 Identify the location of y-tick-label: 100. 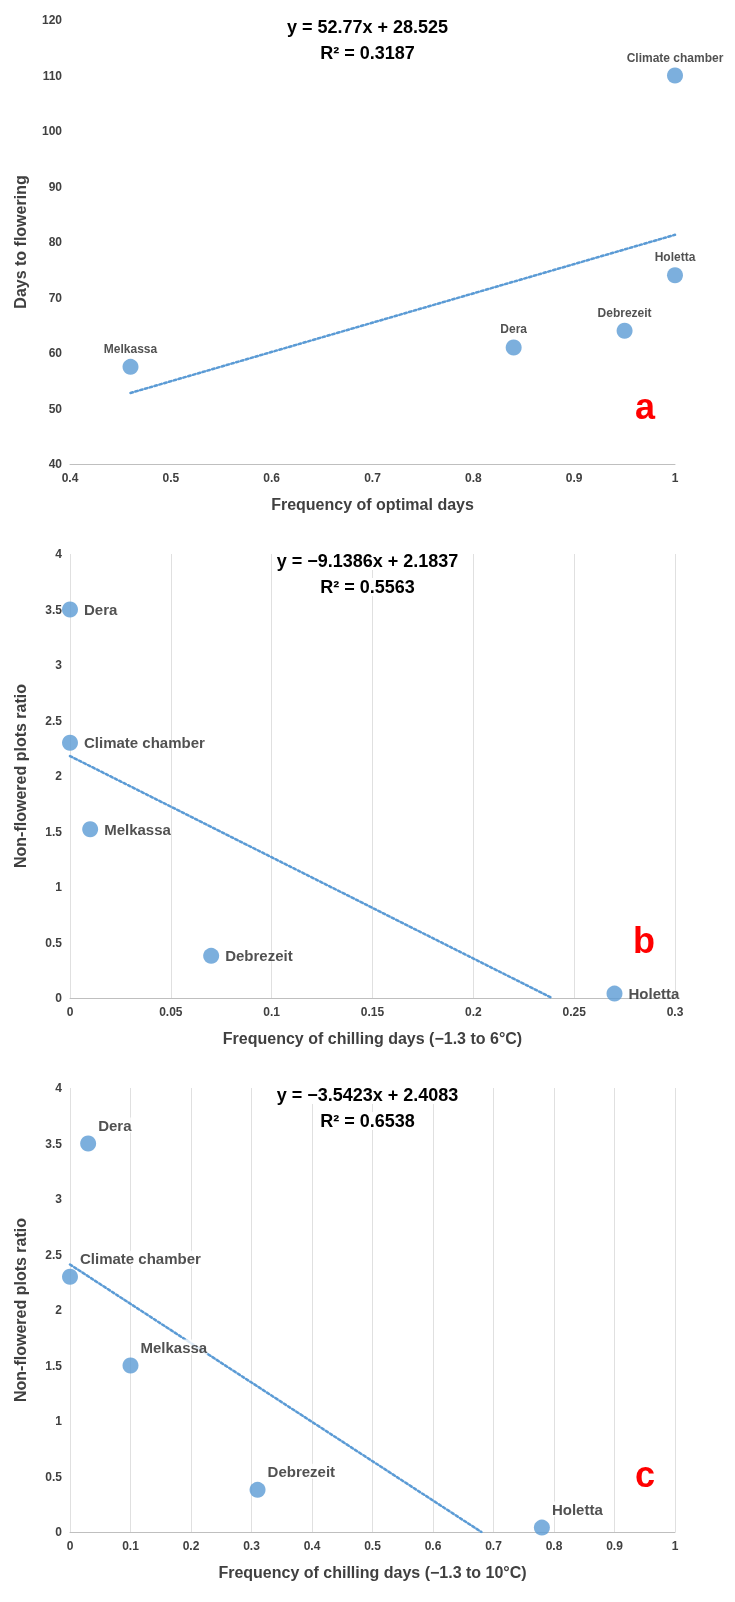
(52, 131).